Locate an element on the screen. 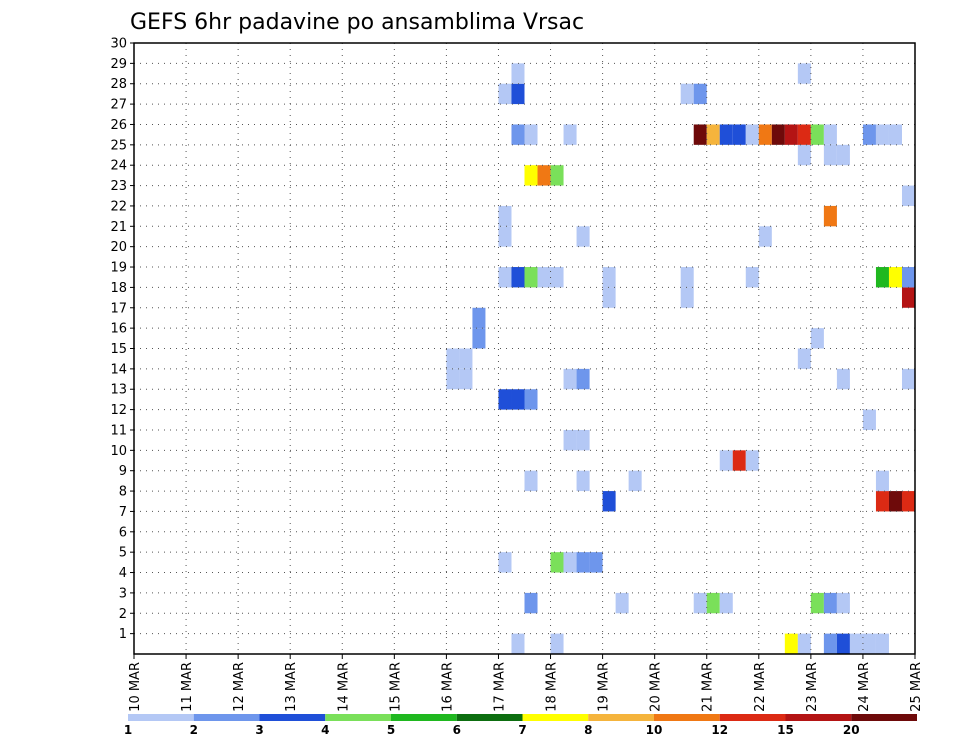 The image size is (960, 742). y-tick-label: 21 is located at coordinates (118, 227).